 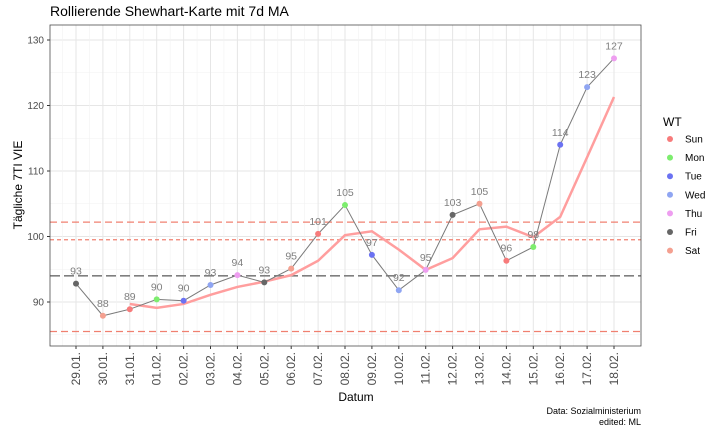 I want to click on data-label: 97, so click(x=372, y=243).